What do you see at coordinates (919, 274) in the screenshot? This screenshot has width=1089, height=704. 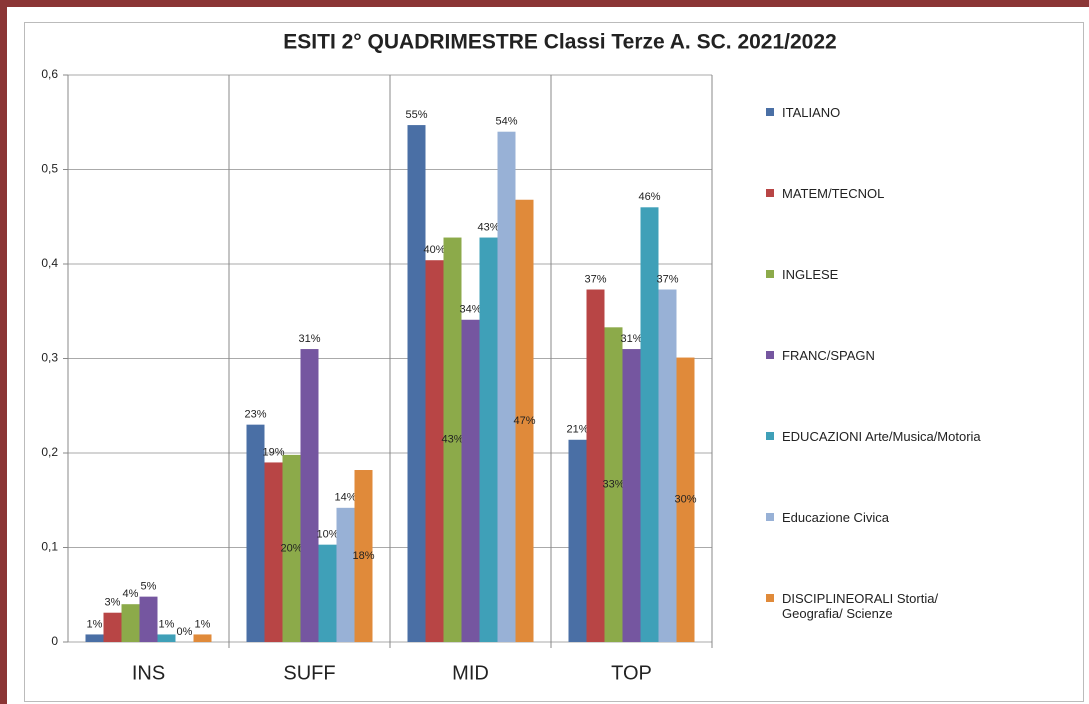 I see `legend-item: INGLESE` at bounding box center [919, 274].